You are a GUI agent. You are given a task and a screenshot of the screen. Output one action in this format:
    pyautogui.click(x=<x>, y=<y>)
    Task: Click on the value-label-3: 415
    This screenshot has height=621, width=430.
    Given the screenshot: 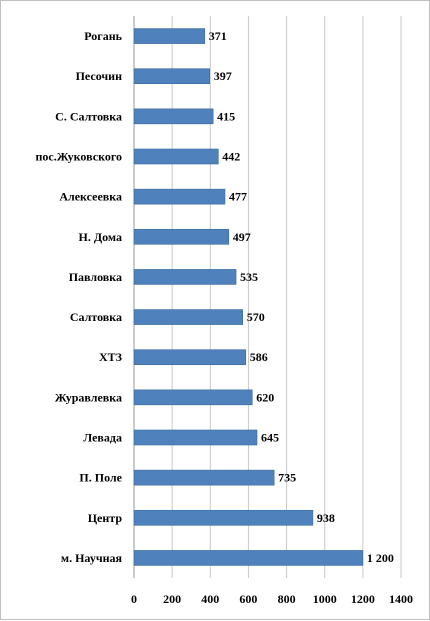 What is the action you would take?
    pyautogui.click(x=226, y=116)
    